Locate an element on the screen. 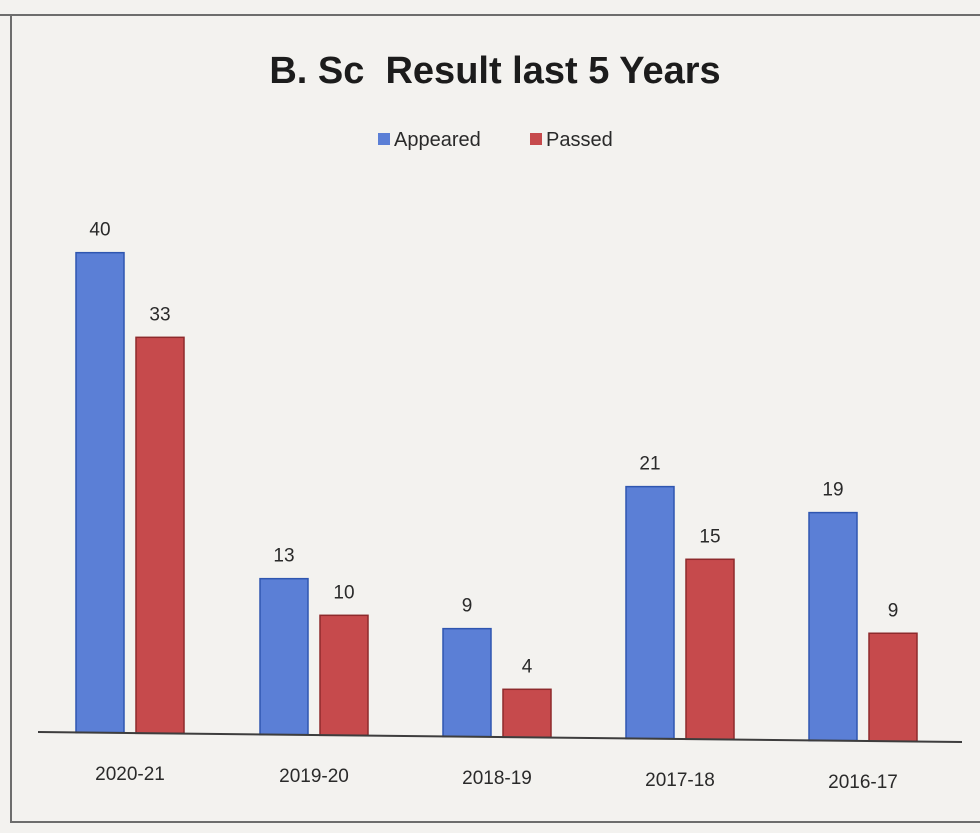 This screenshot has width=980, height=833. x-tick-label-2018-19: 2018-19 is located at coordinates (497, 778).